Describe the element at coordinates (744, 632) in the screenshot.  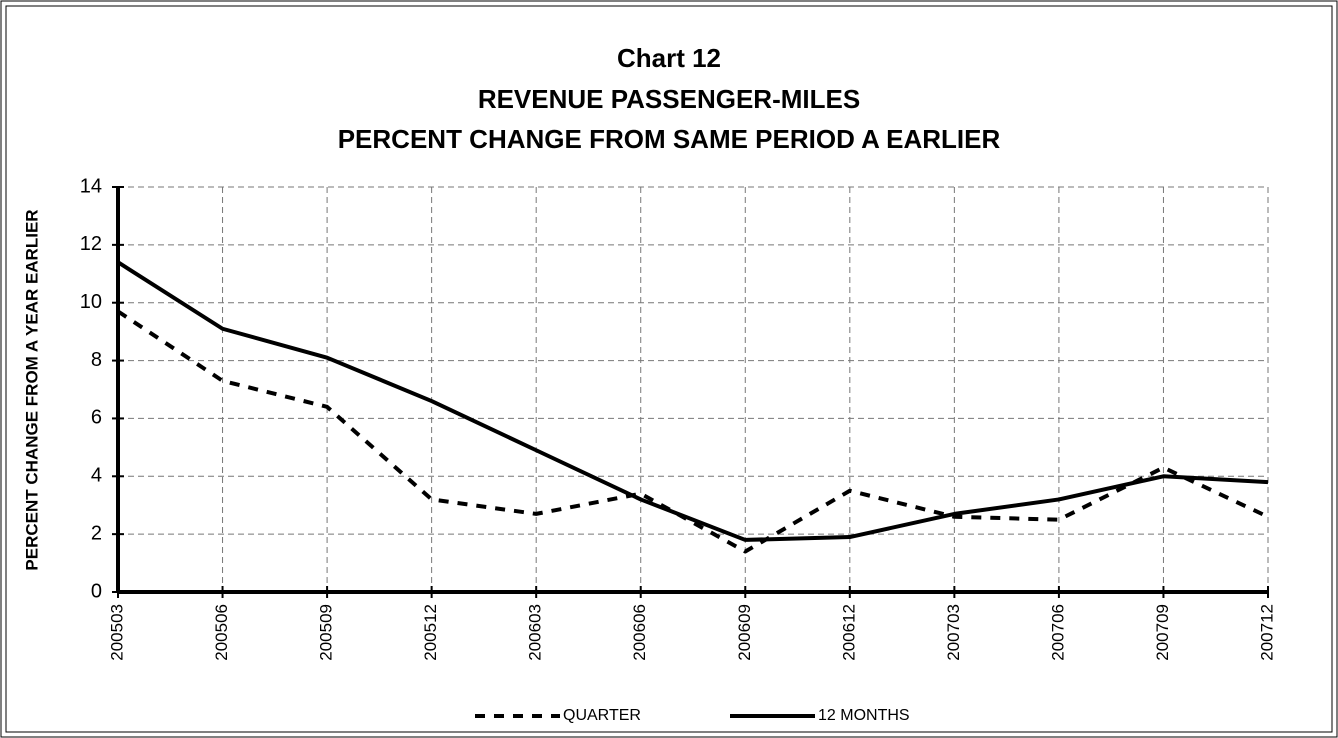
I see `x-tick-label: 200609` at that location.